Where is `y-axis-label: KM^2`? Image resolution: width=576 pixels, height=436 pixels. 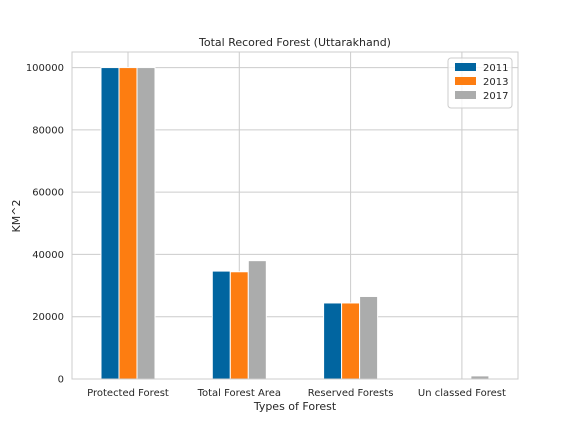
y-axis-label: KM^2 is located at coordinates (16, 216).